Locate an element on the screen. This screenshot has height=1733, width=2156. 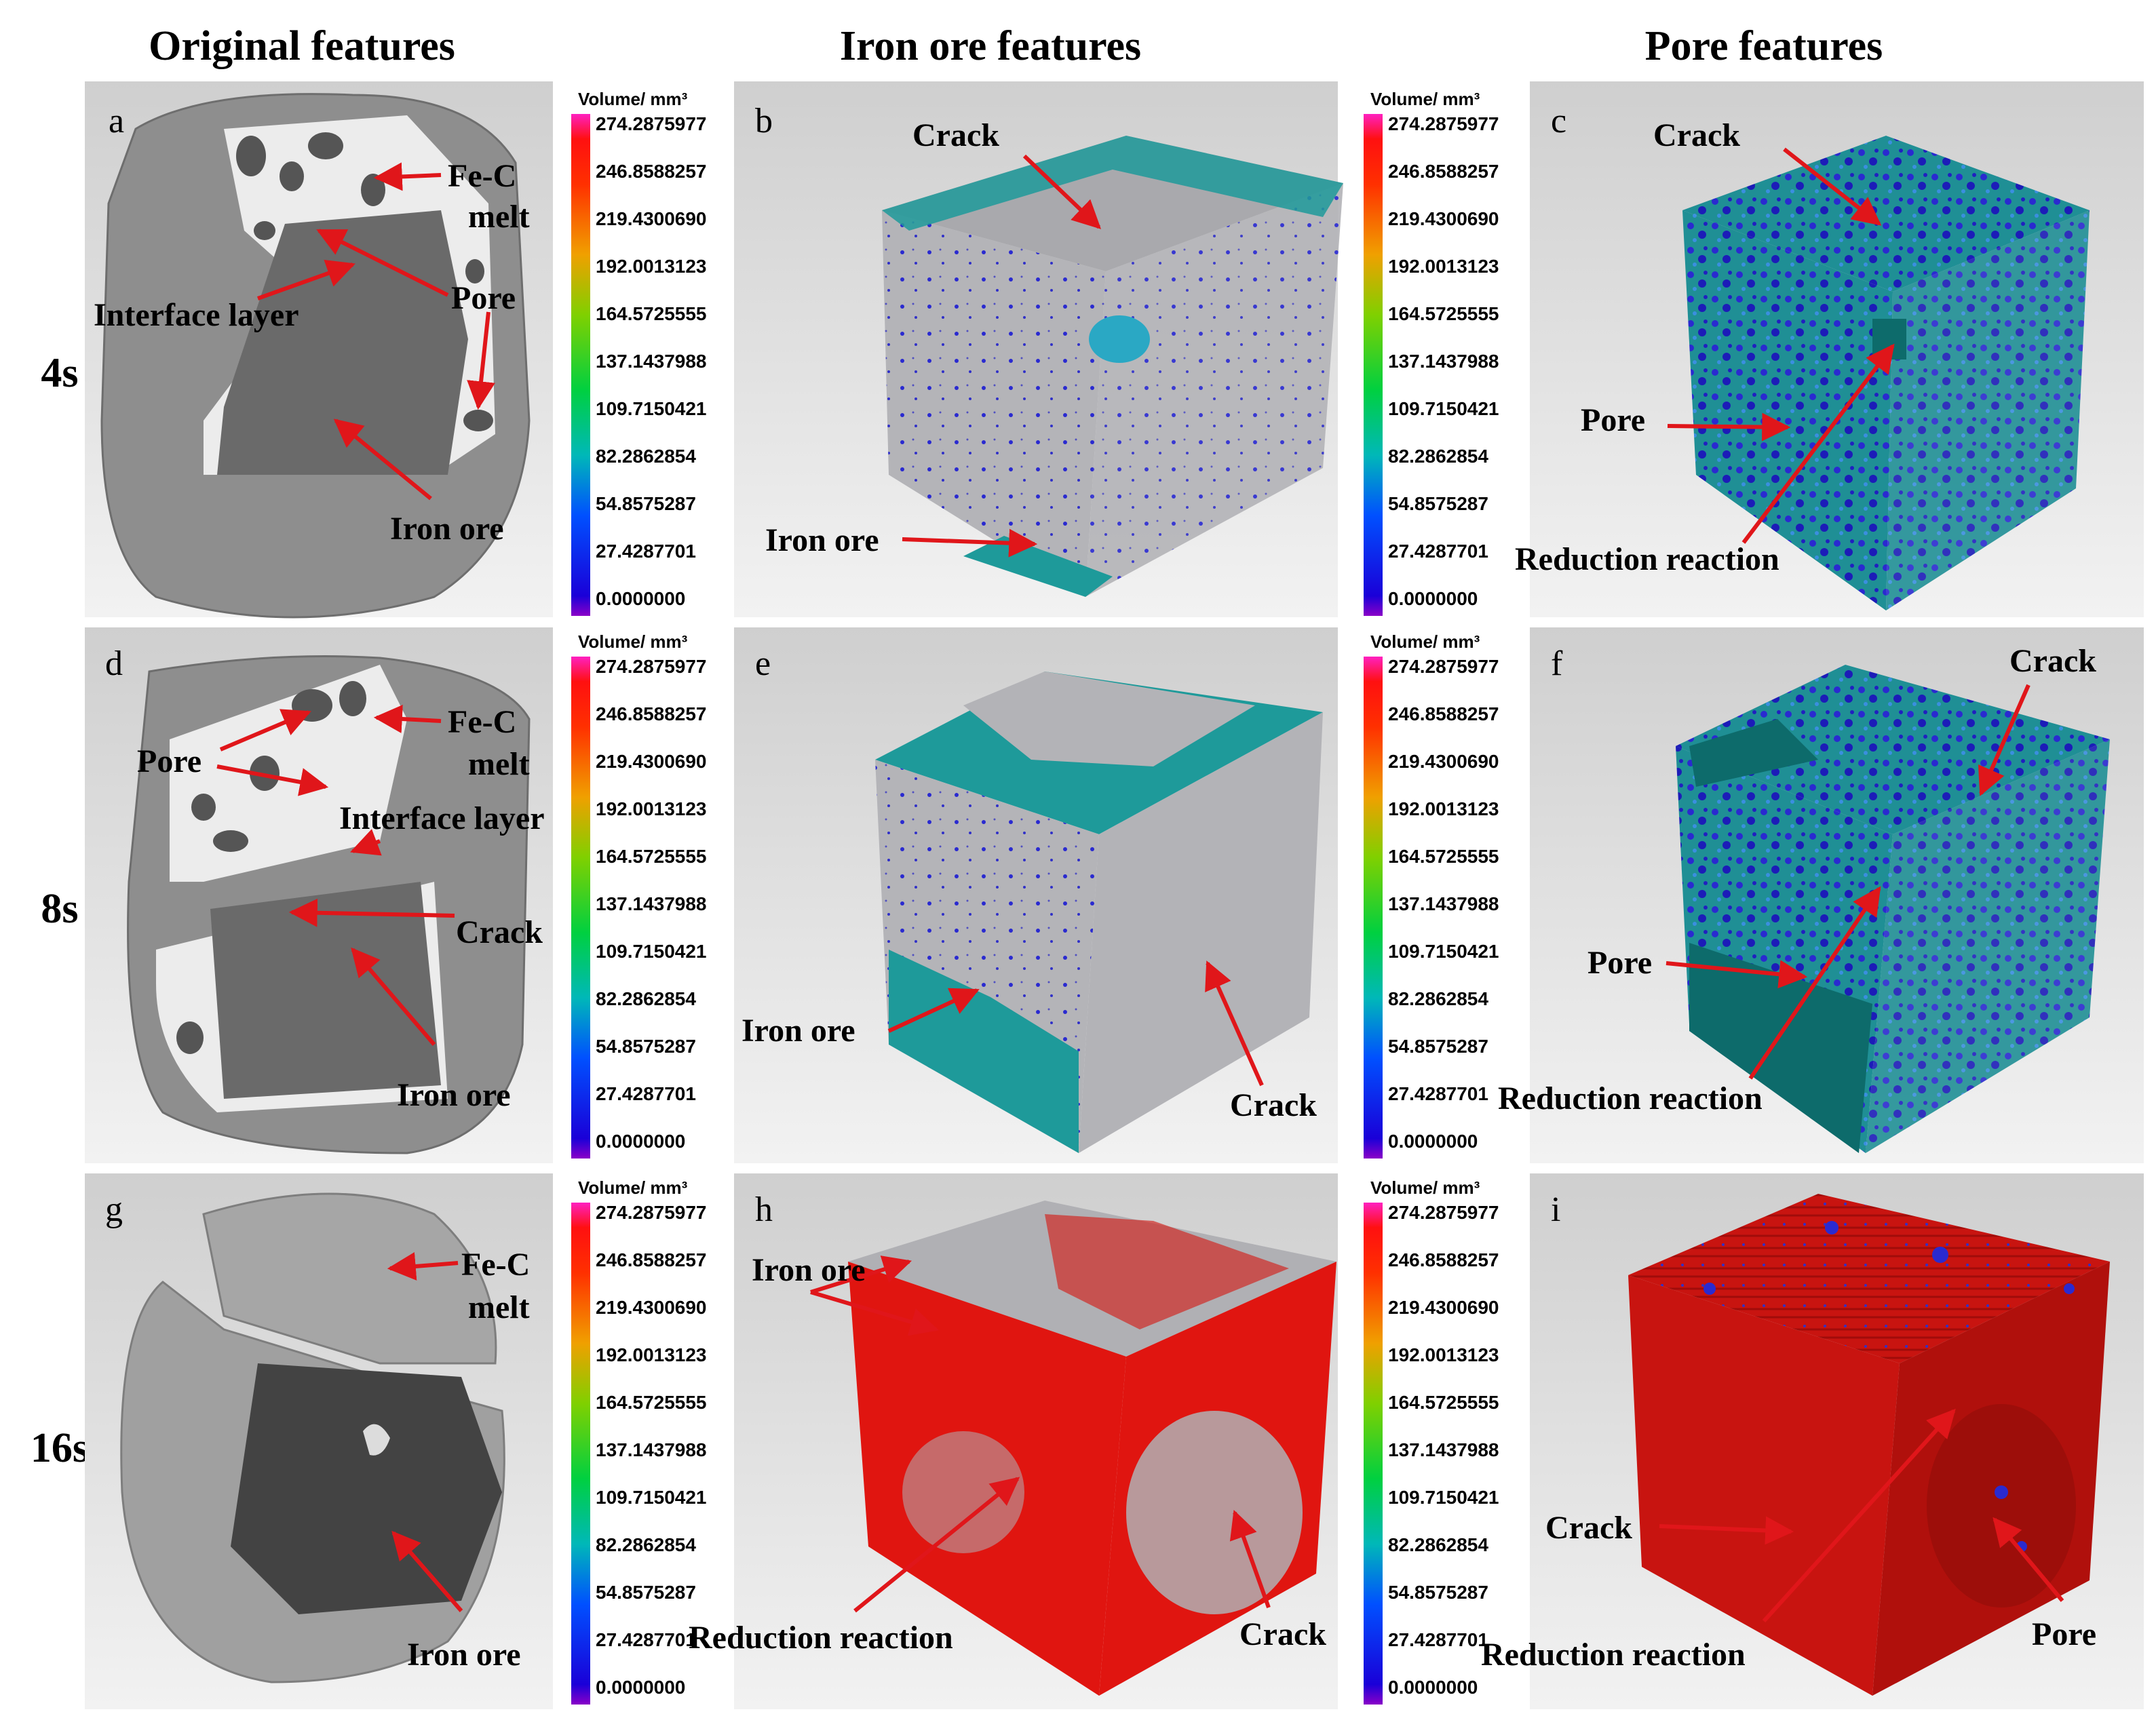
panel-letter-g: g is located at coordinates (114, 1209).